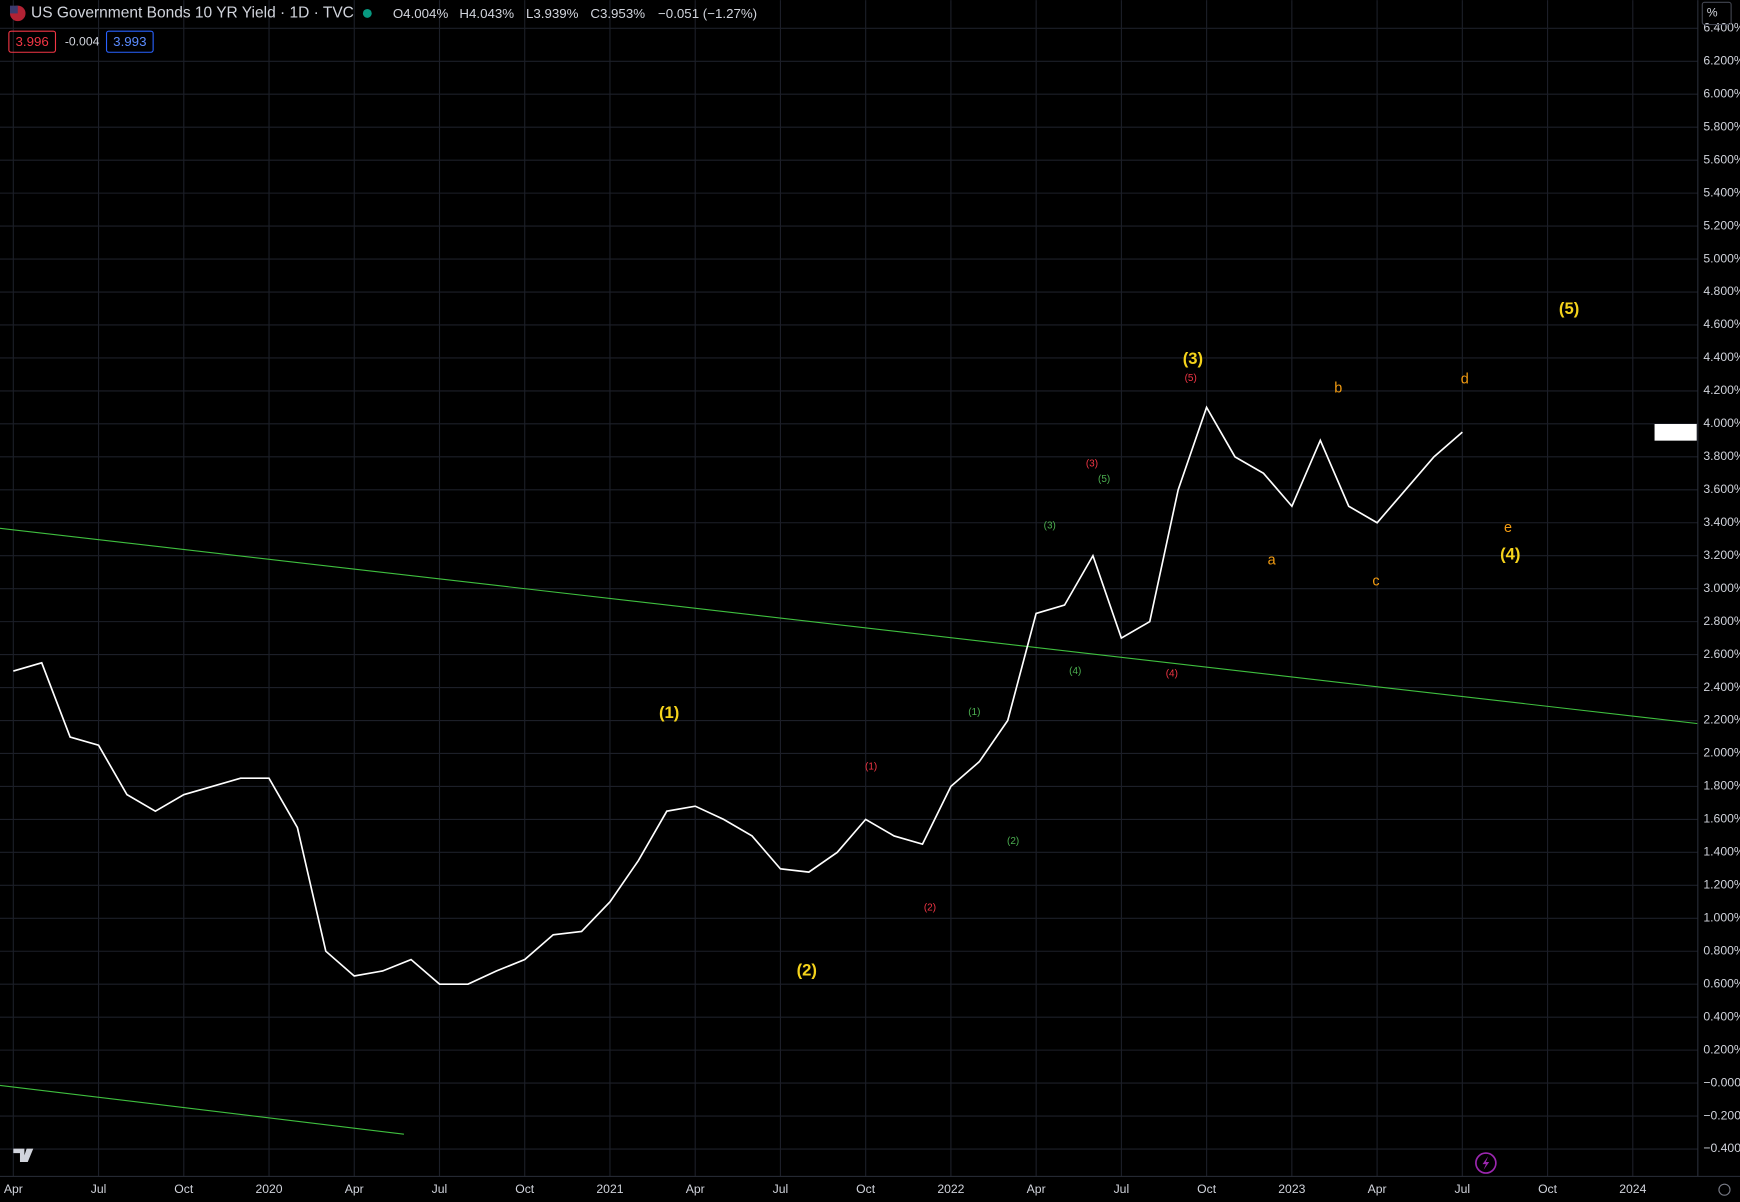 This screenshot has width=1740, height=1202. I want to click on y-tick-label: 5.600%, so click(1721, 159).